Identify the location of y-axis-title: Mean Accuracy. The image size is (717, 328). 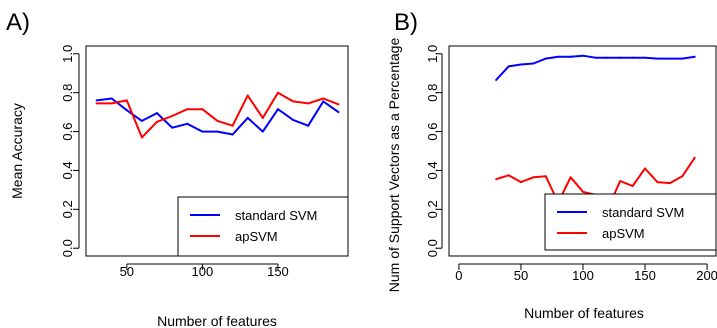
(17, 151).